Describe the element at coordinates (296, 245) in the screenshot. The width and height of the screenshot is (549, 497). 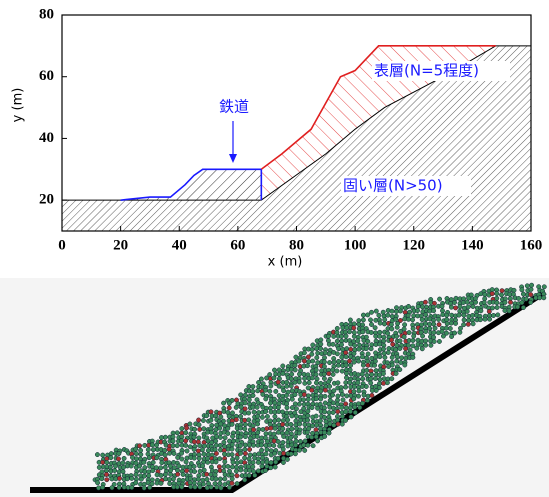
I see `x-tick-label: 80` at that location.